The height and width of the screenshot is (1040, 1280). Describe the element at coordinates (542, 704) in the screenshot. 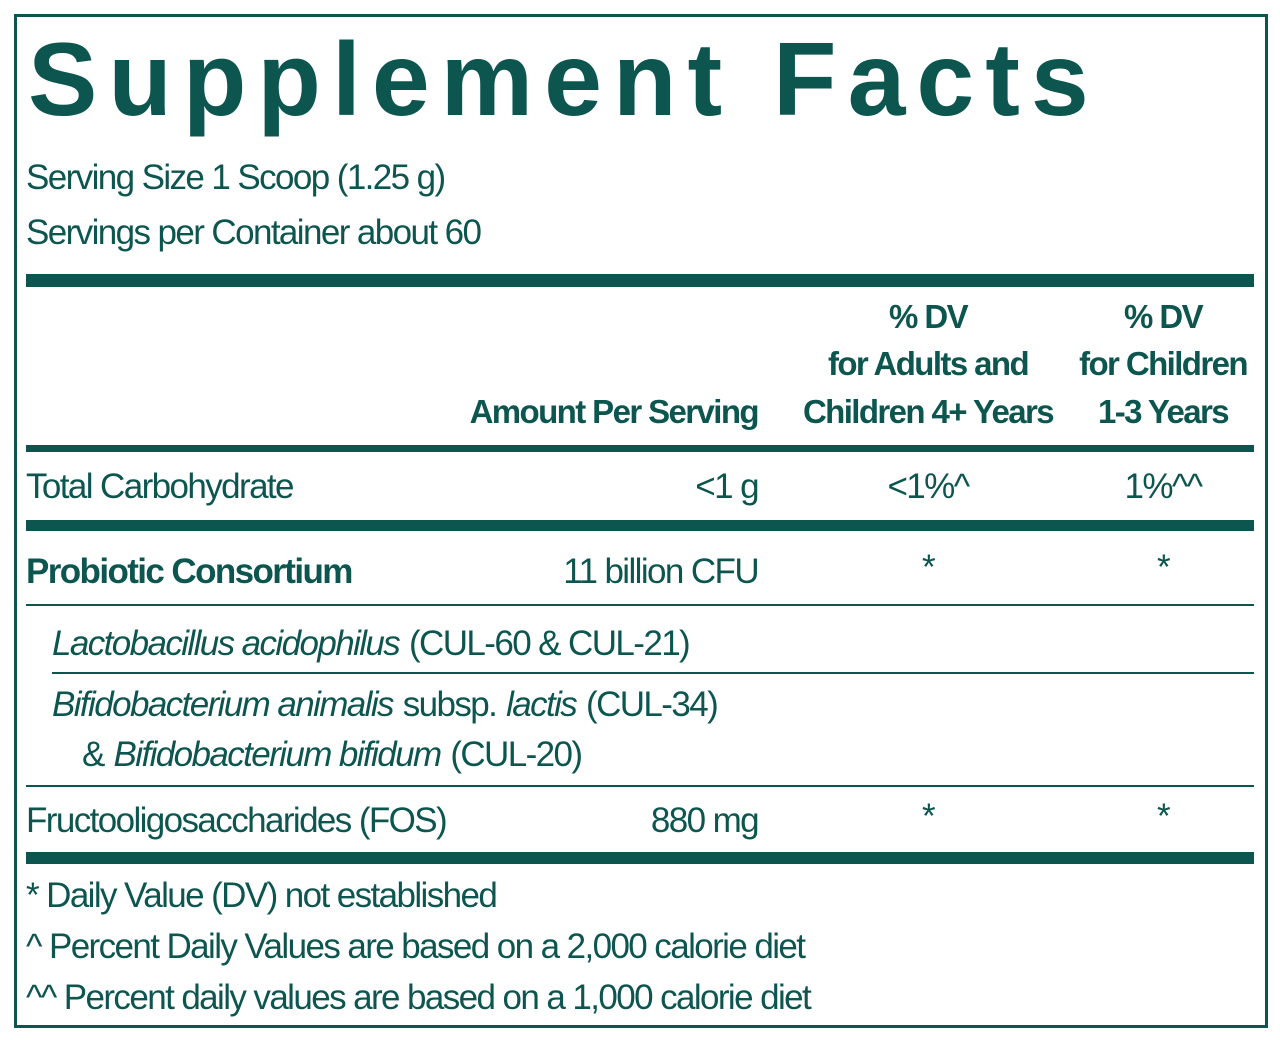

I see `ingredient-part: lactis` at that location.